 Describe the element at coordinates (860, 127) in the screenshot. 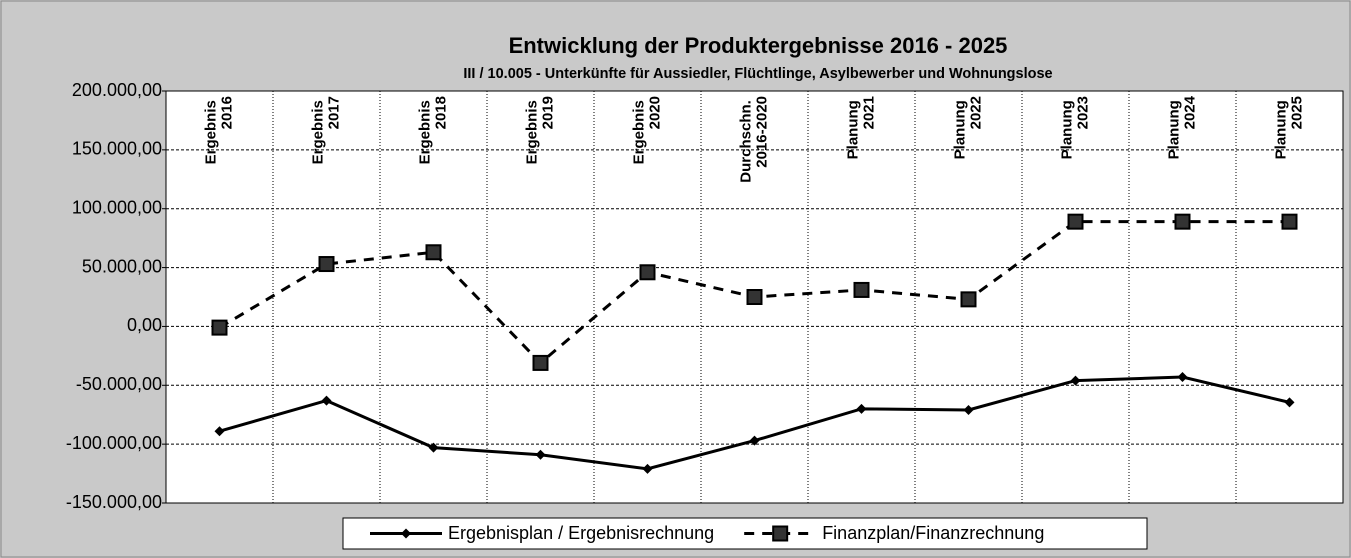

I see `category-label: Planung 2021` at that location.